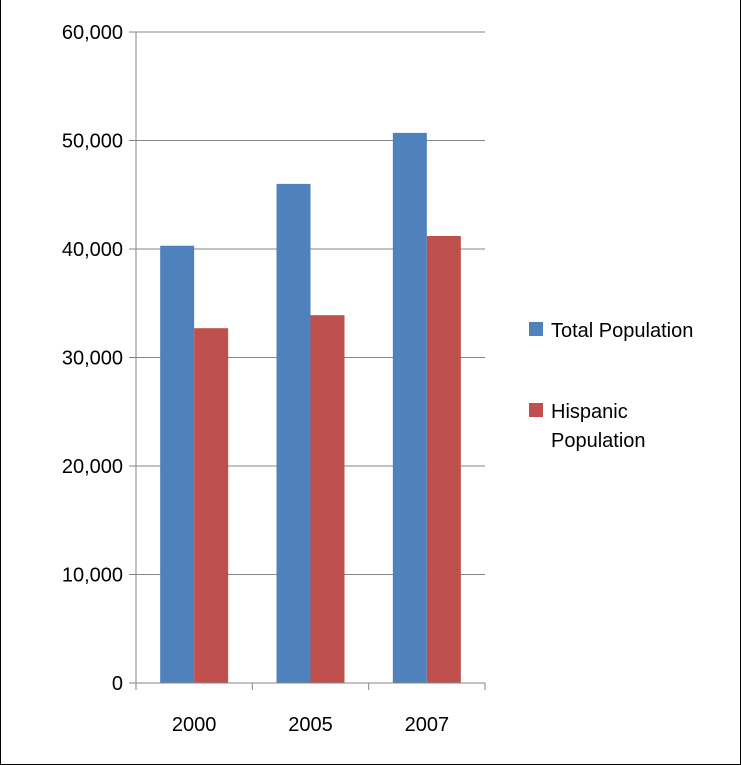 The height and width of the screenshot is (765, 741). What do you see at coordinates (177, 464) in the screenshot?
I see `bar-total-population-2000` at bounding box center [177, 464].